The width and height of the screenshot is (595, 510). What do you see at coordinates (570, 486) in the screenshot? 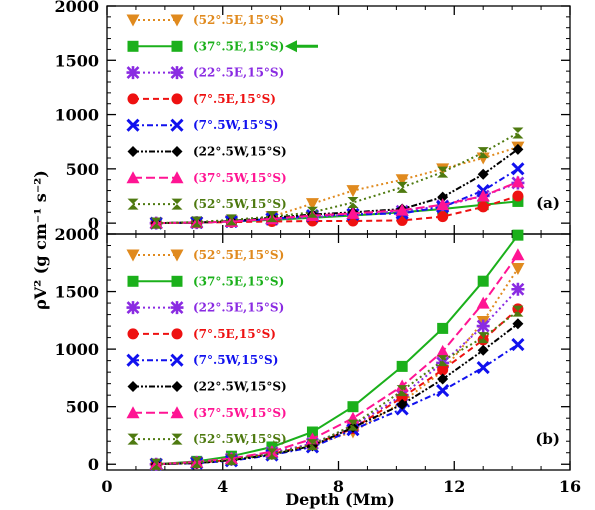
I see `x-tick-label: 16` at bounding box center [570, 486].